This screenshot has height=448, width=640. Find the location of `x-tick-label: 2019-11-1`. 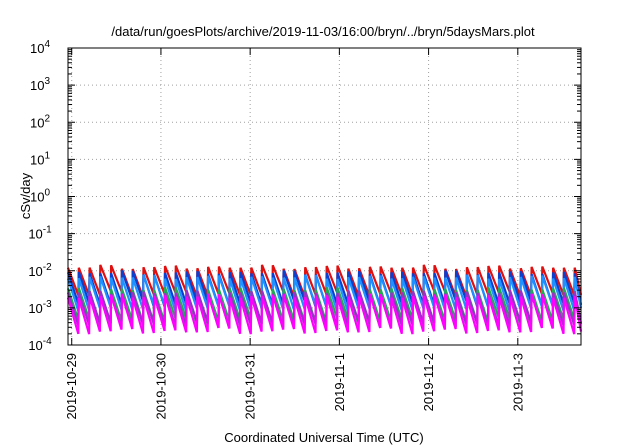

x-tick-label: 2019-11-1 is located at coordinates (339, 382).